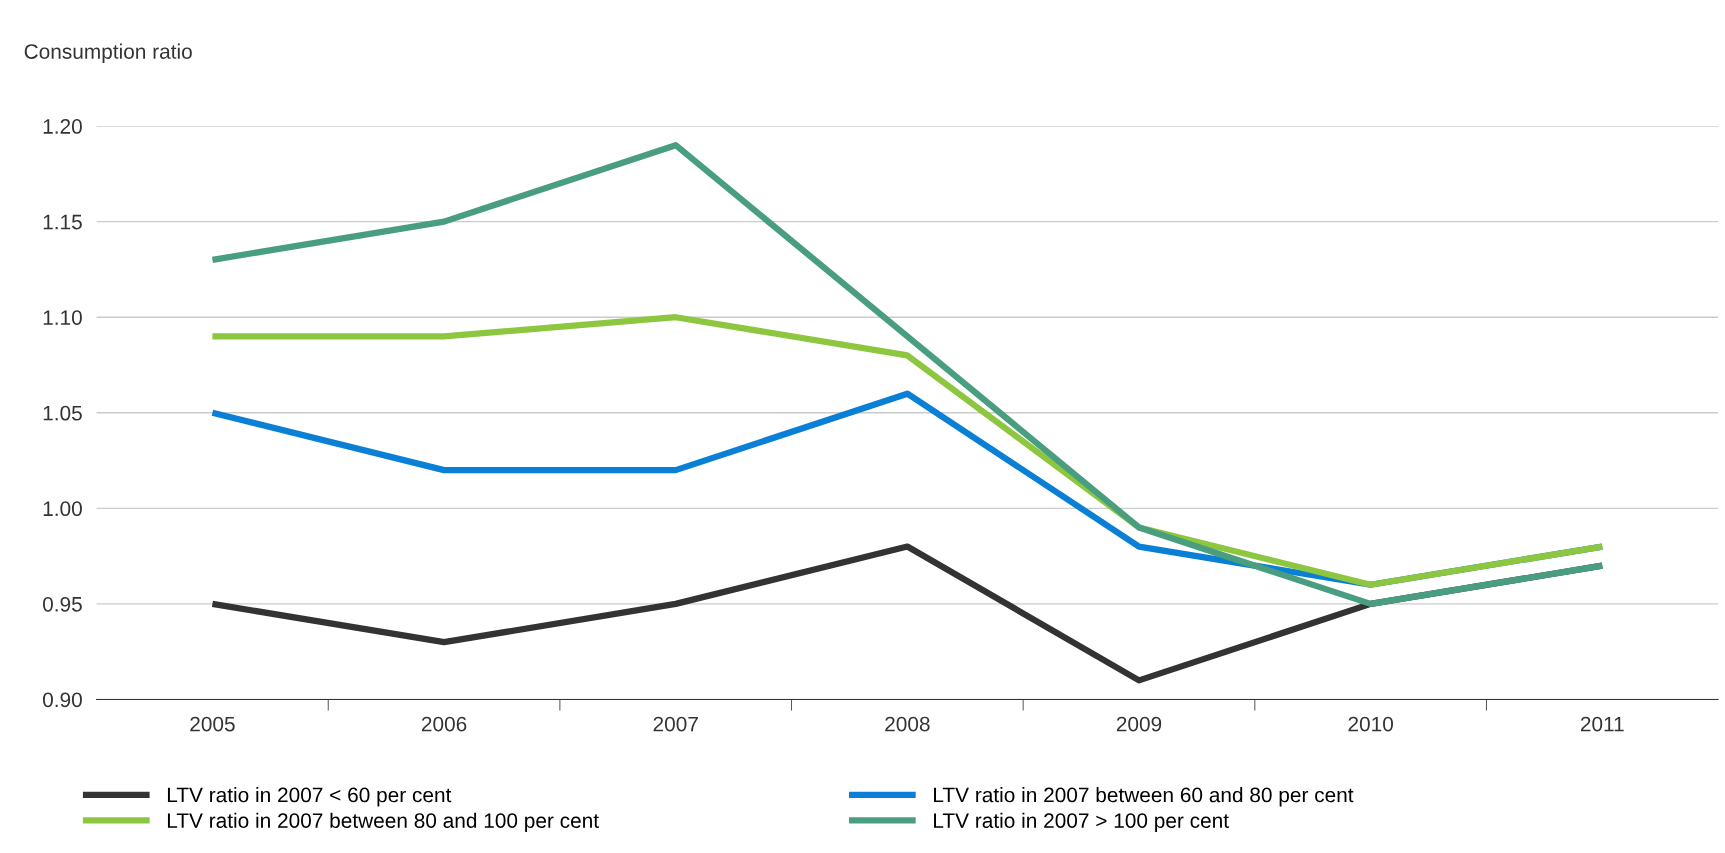  I want to click on y-tick-label: 1.20, so click(62, 126).